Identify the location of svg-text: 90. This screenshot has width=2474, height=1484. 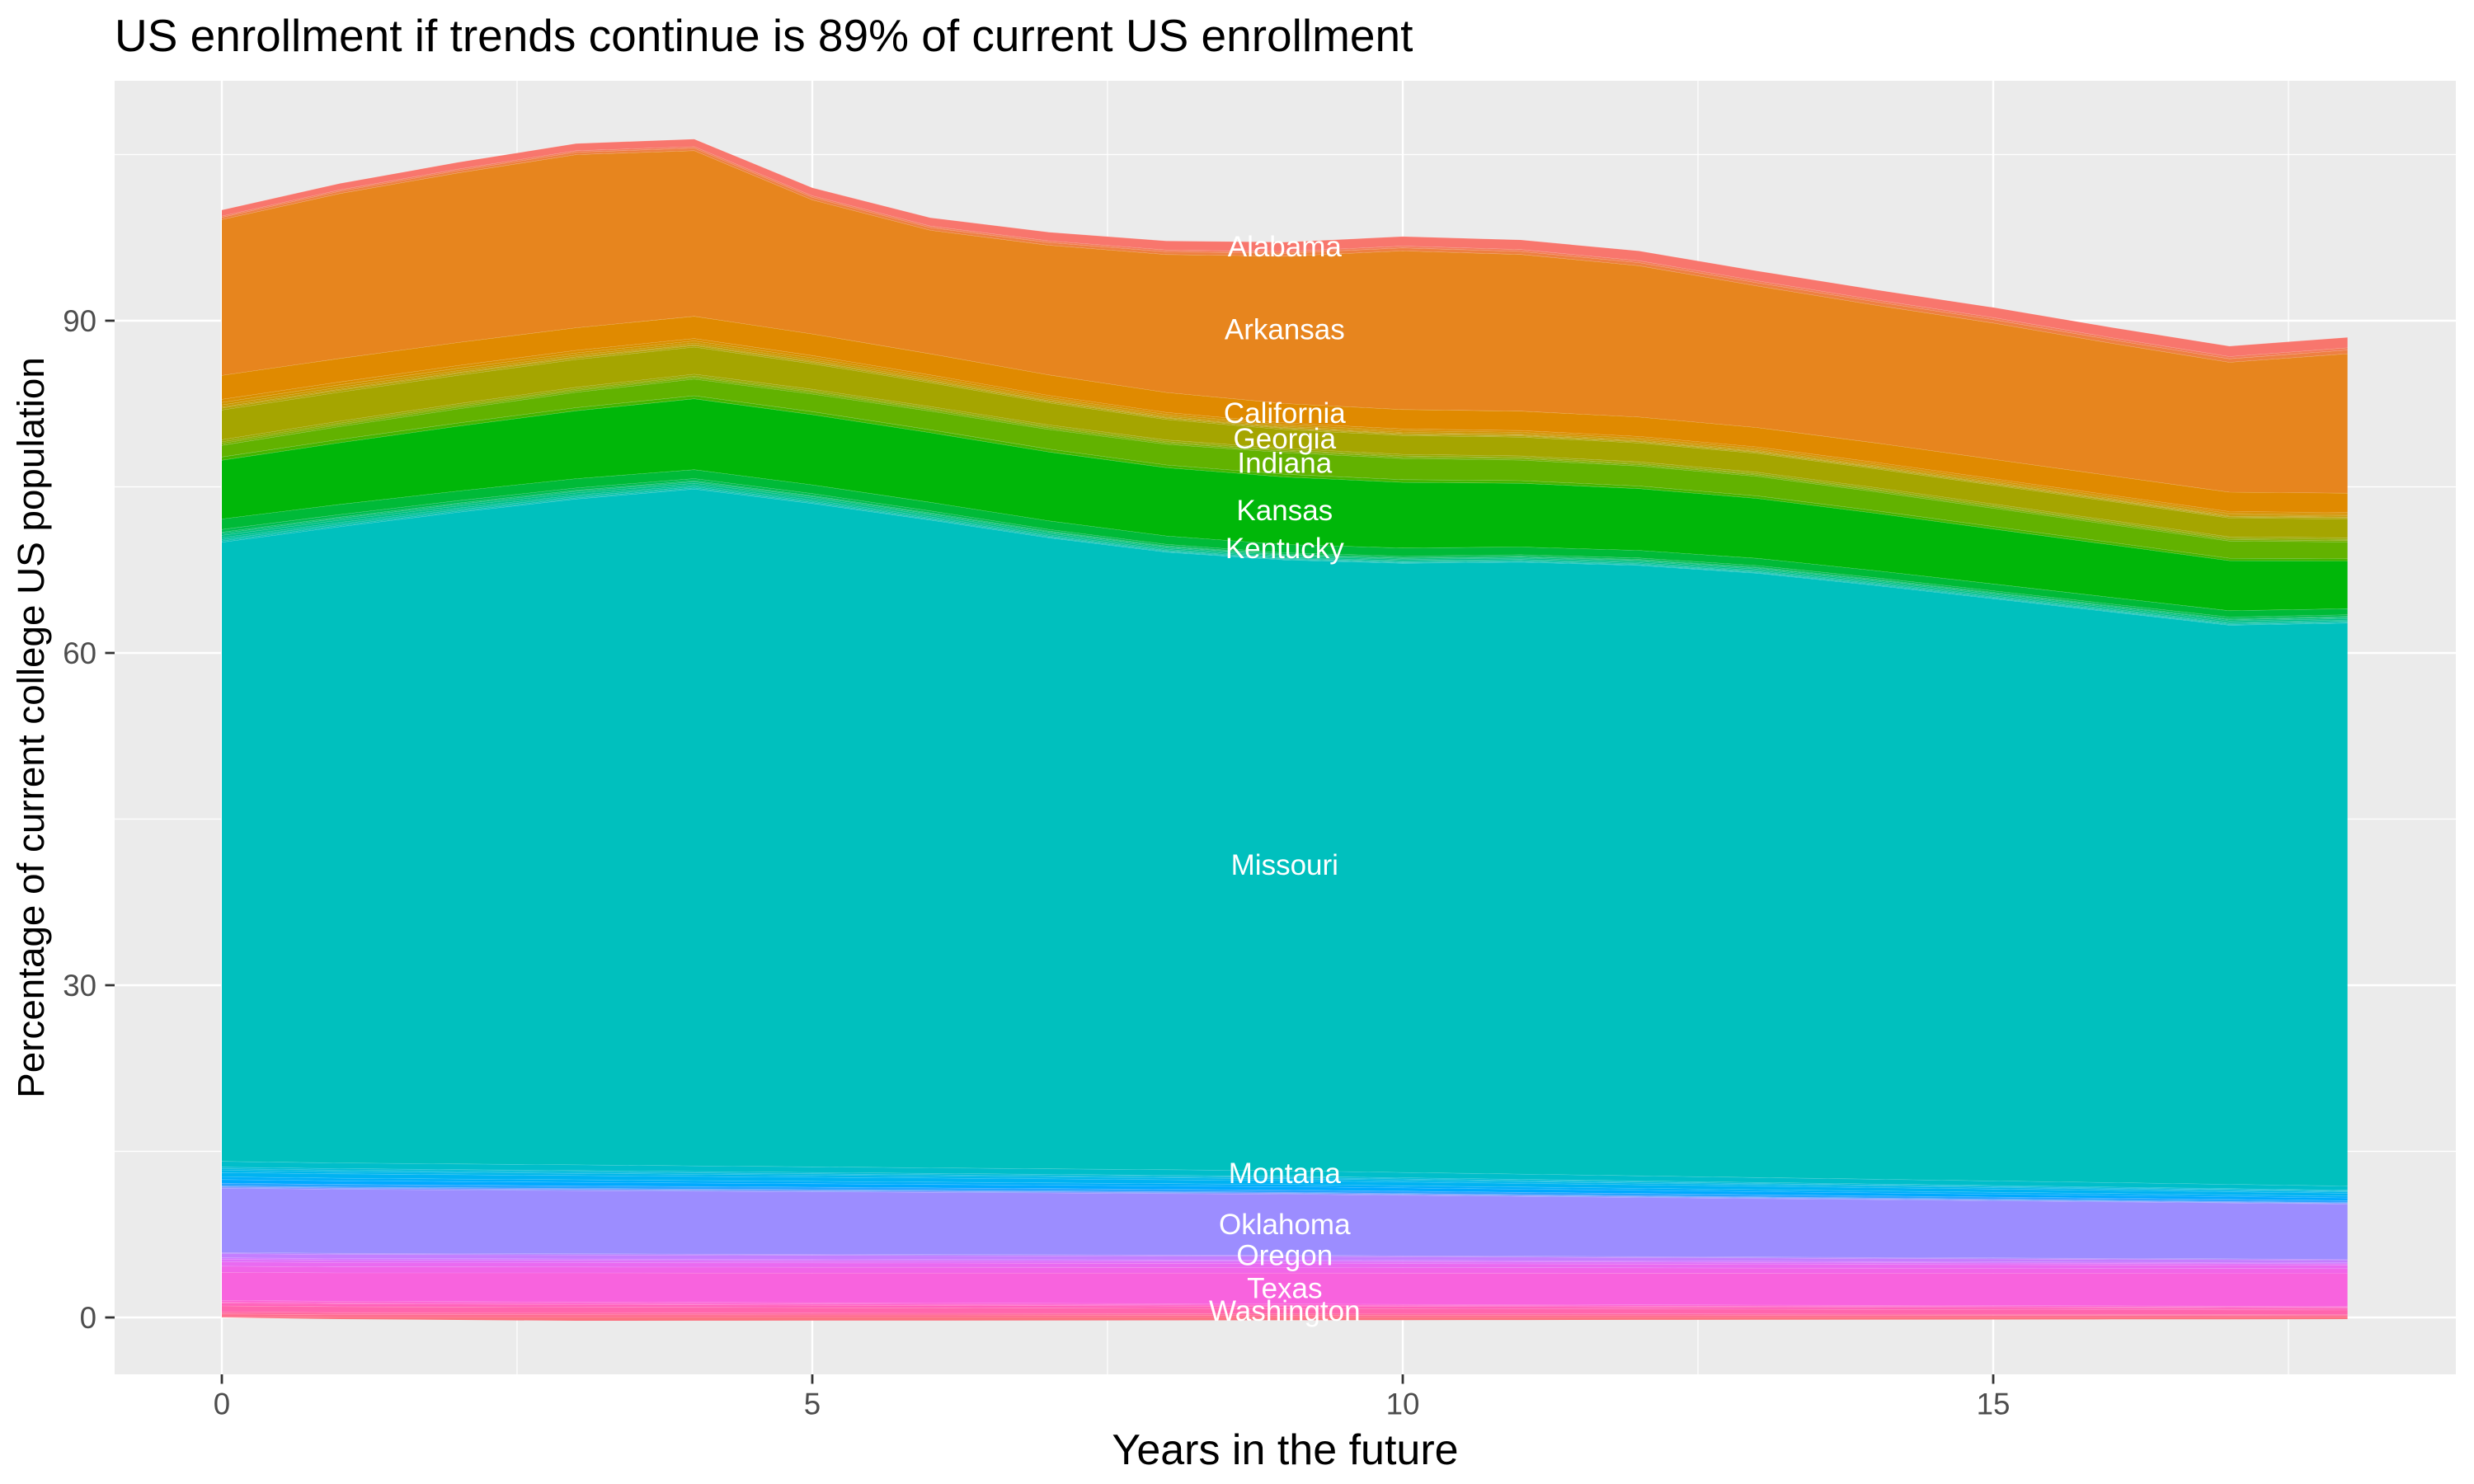
(79, 321).